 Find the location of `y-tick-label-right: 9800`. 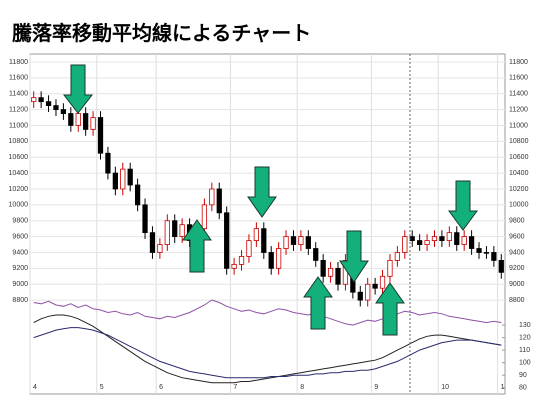

y-tick-label-right: 9800 is located at coordinates (517, 221).